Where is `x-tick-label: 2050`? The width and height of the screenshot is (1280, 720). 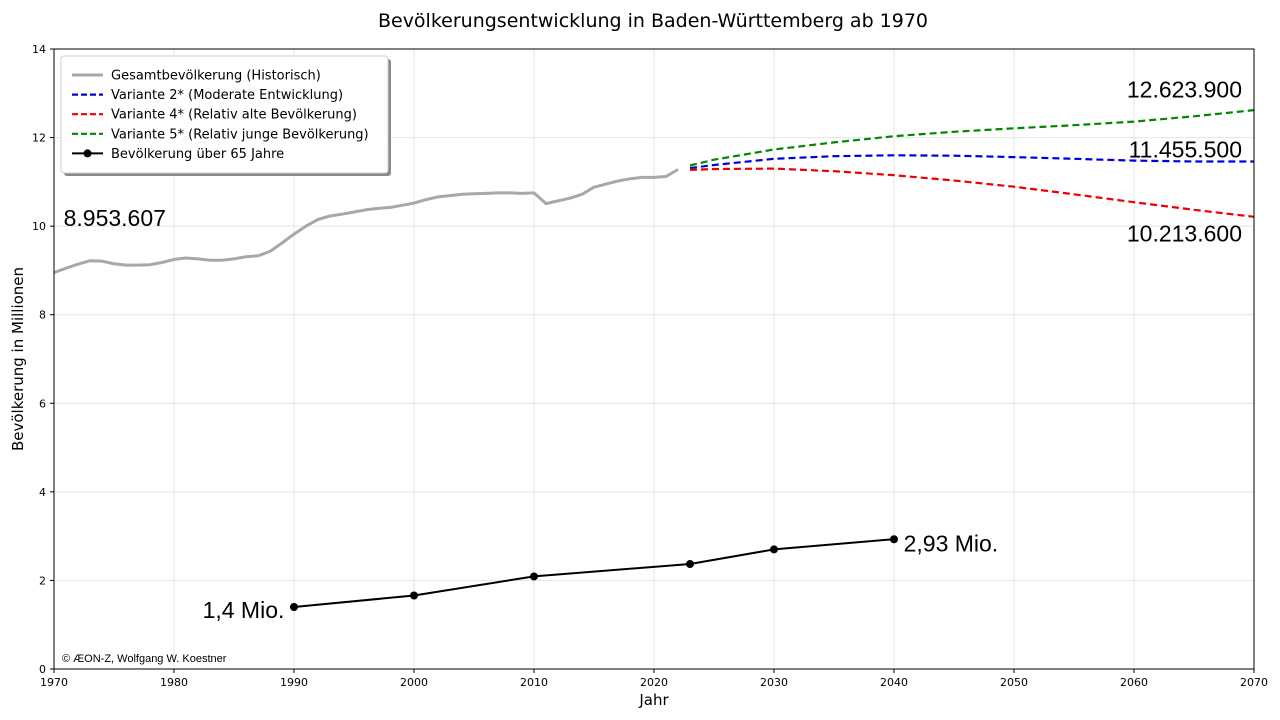 x-tick-label: 2050 is located at coordinates (1014, 682).